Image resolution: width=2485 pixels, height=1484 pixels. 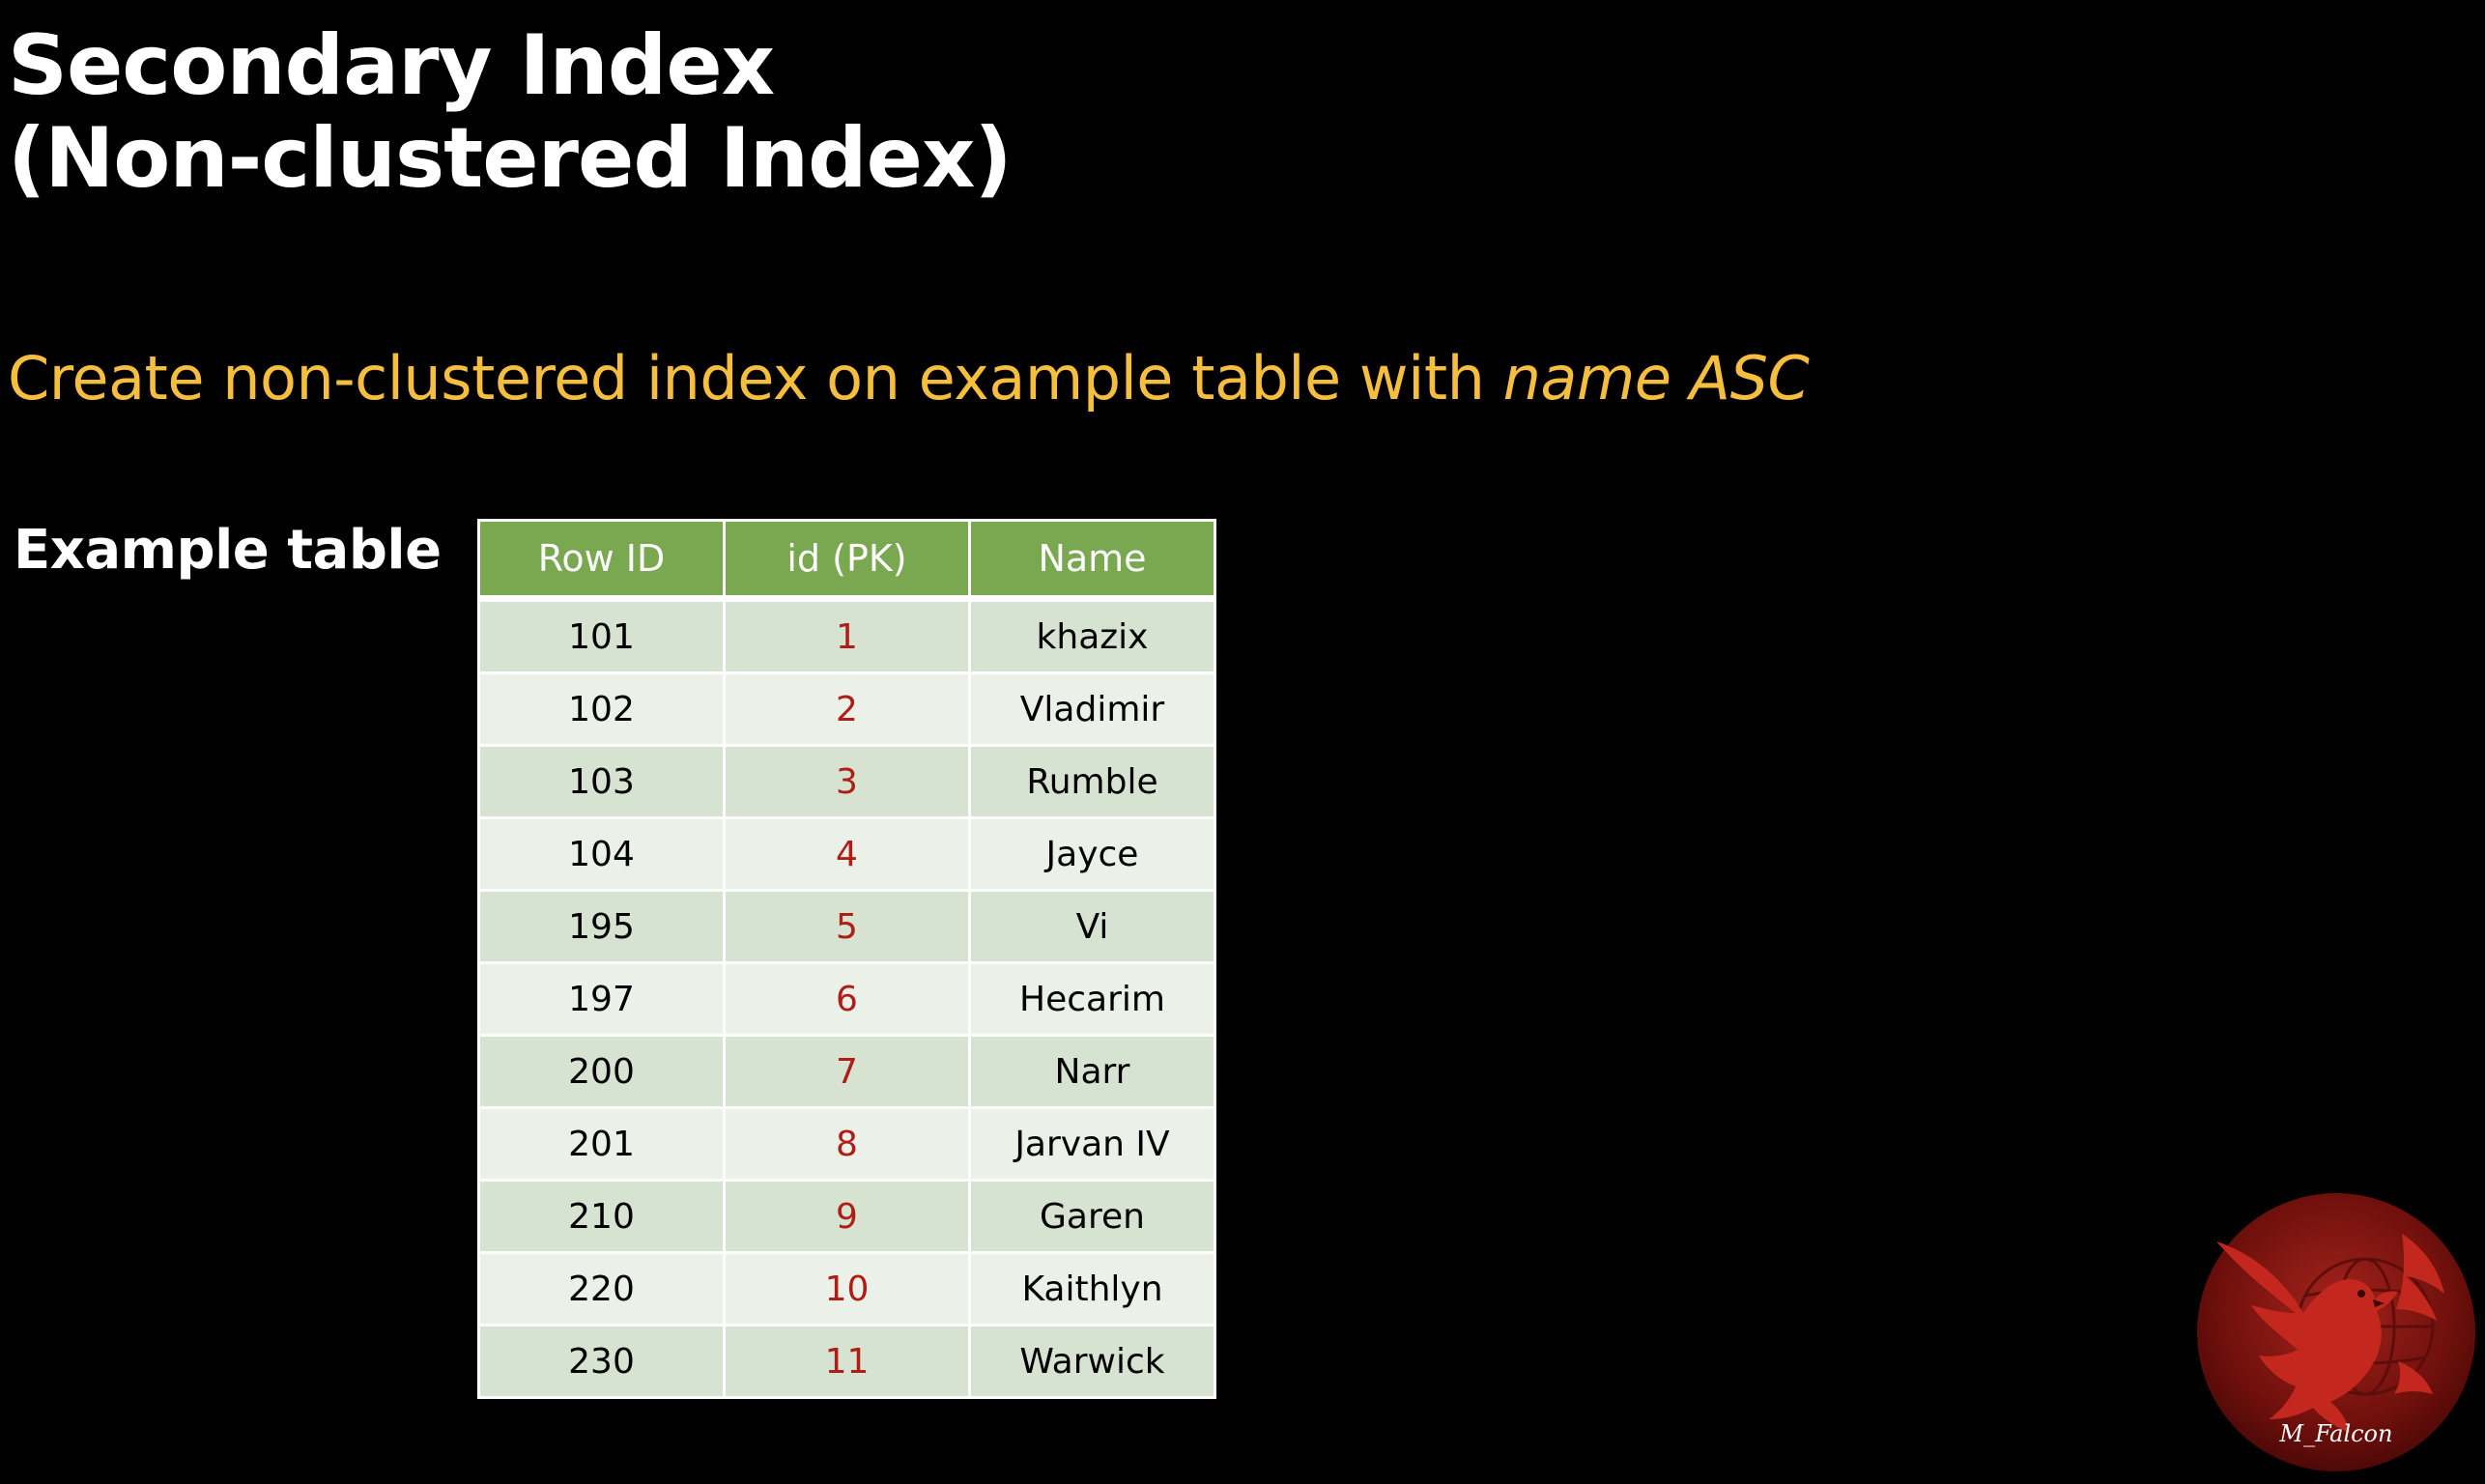 What do you see at coordinates (1092, 1362) in the screenshot?
I see `cell-name: Warwick` at bounding box center [1092, 1362].